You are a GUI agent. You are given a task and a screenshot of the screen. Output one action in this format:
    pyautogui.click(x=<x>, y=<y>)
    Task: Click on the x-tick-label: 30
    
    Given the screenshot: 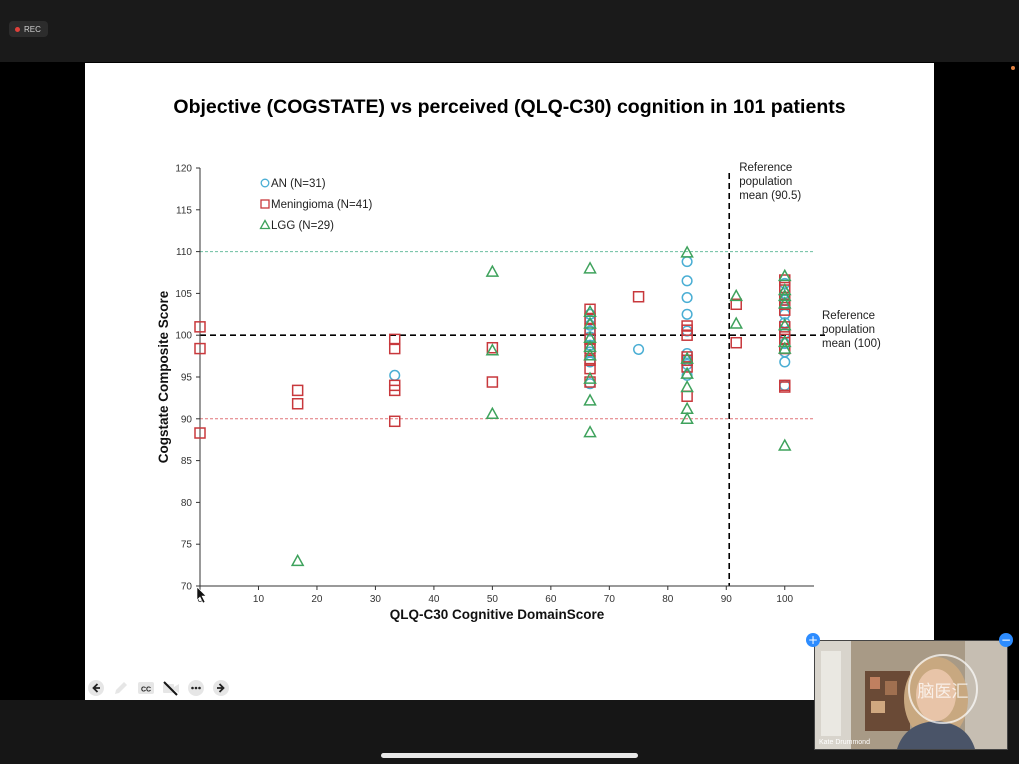 What is the action you would take?
    pyautogui.click(x=376, y=599)
    